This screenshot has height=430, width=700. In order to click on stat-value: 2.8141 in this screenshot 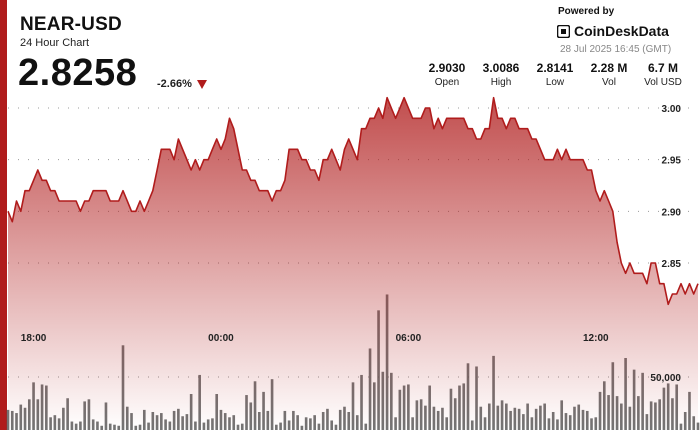, I will do `click(555, 68)`.